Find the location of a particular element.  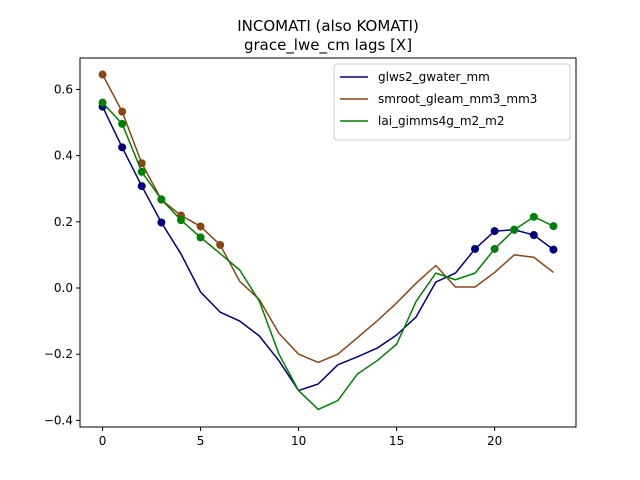

legend-label-3: lai_gimms4g_m2_m2 is located at coordinates (441, 121).